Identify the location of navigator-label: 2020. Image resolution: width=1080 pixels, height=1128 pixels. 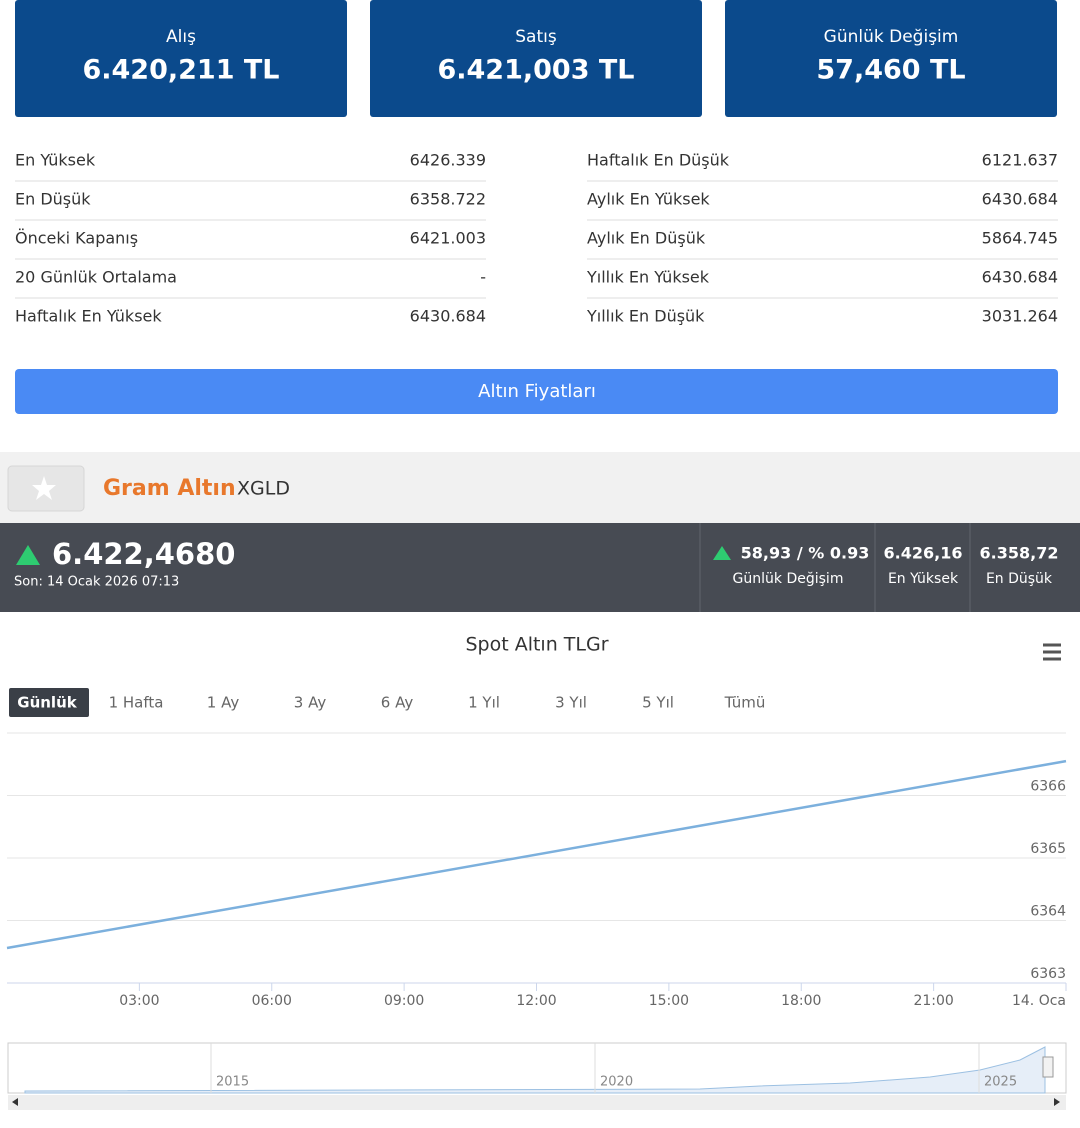
(616, 1082).